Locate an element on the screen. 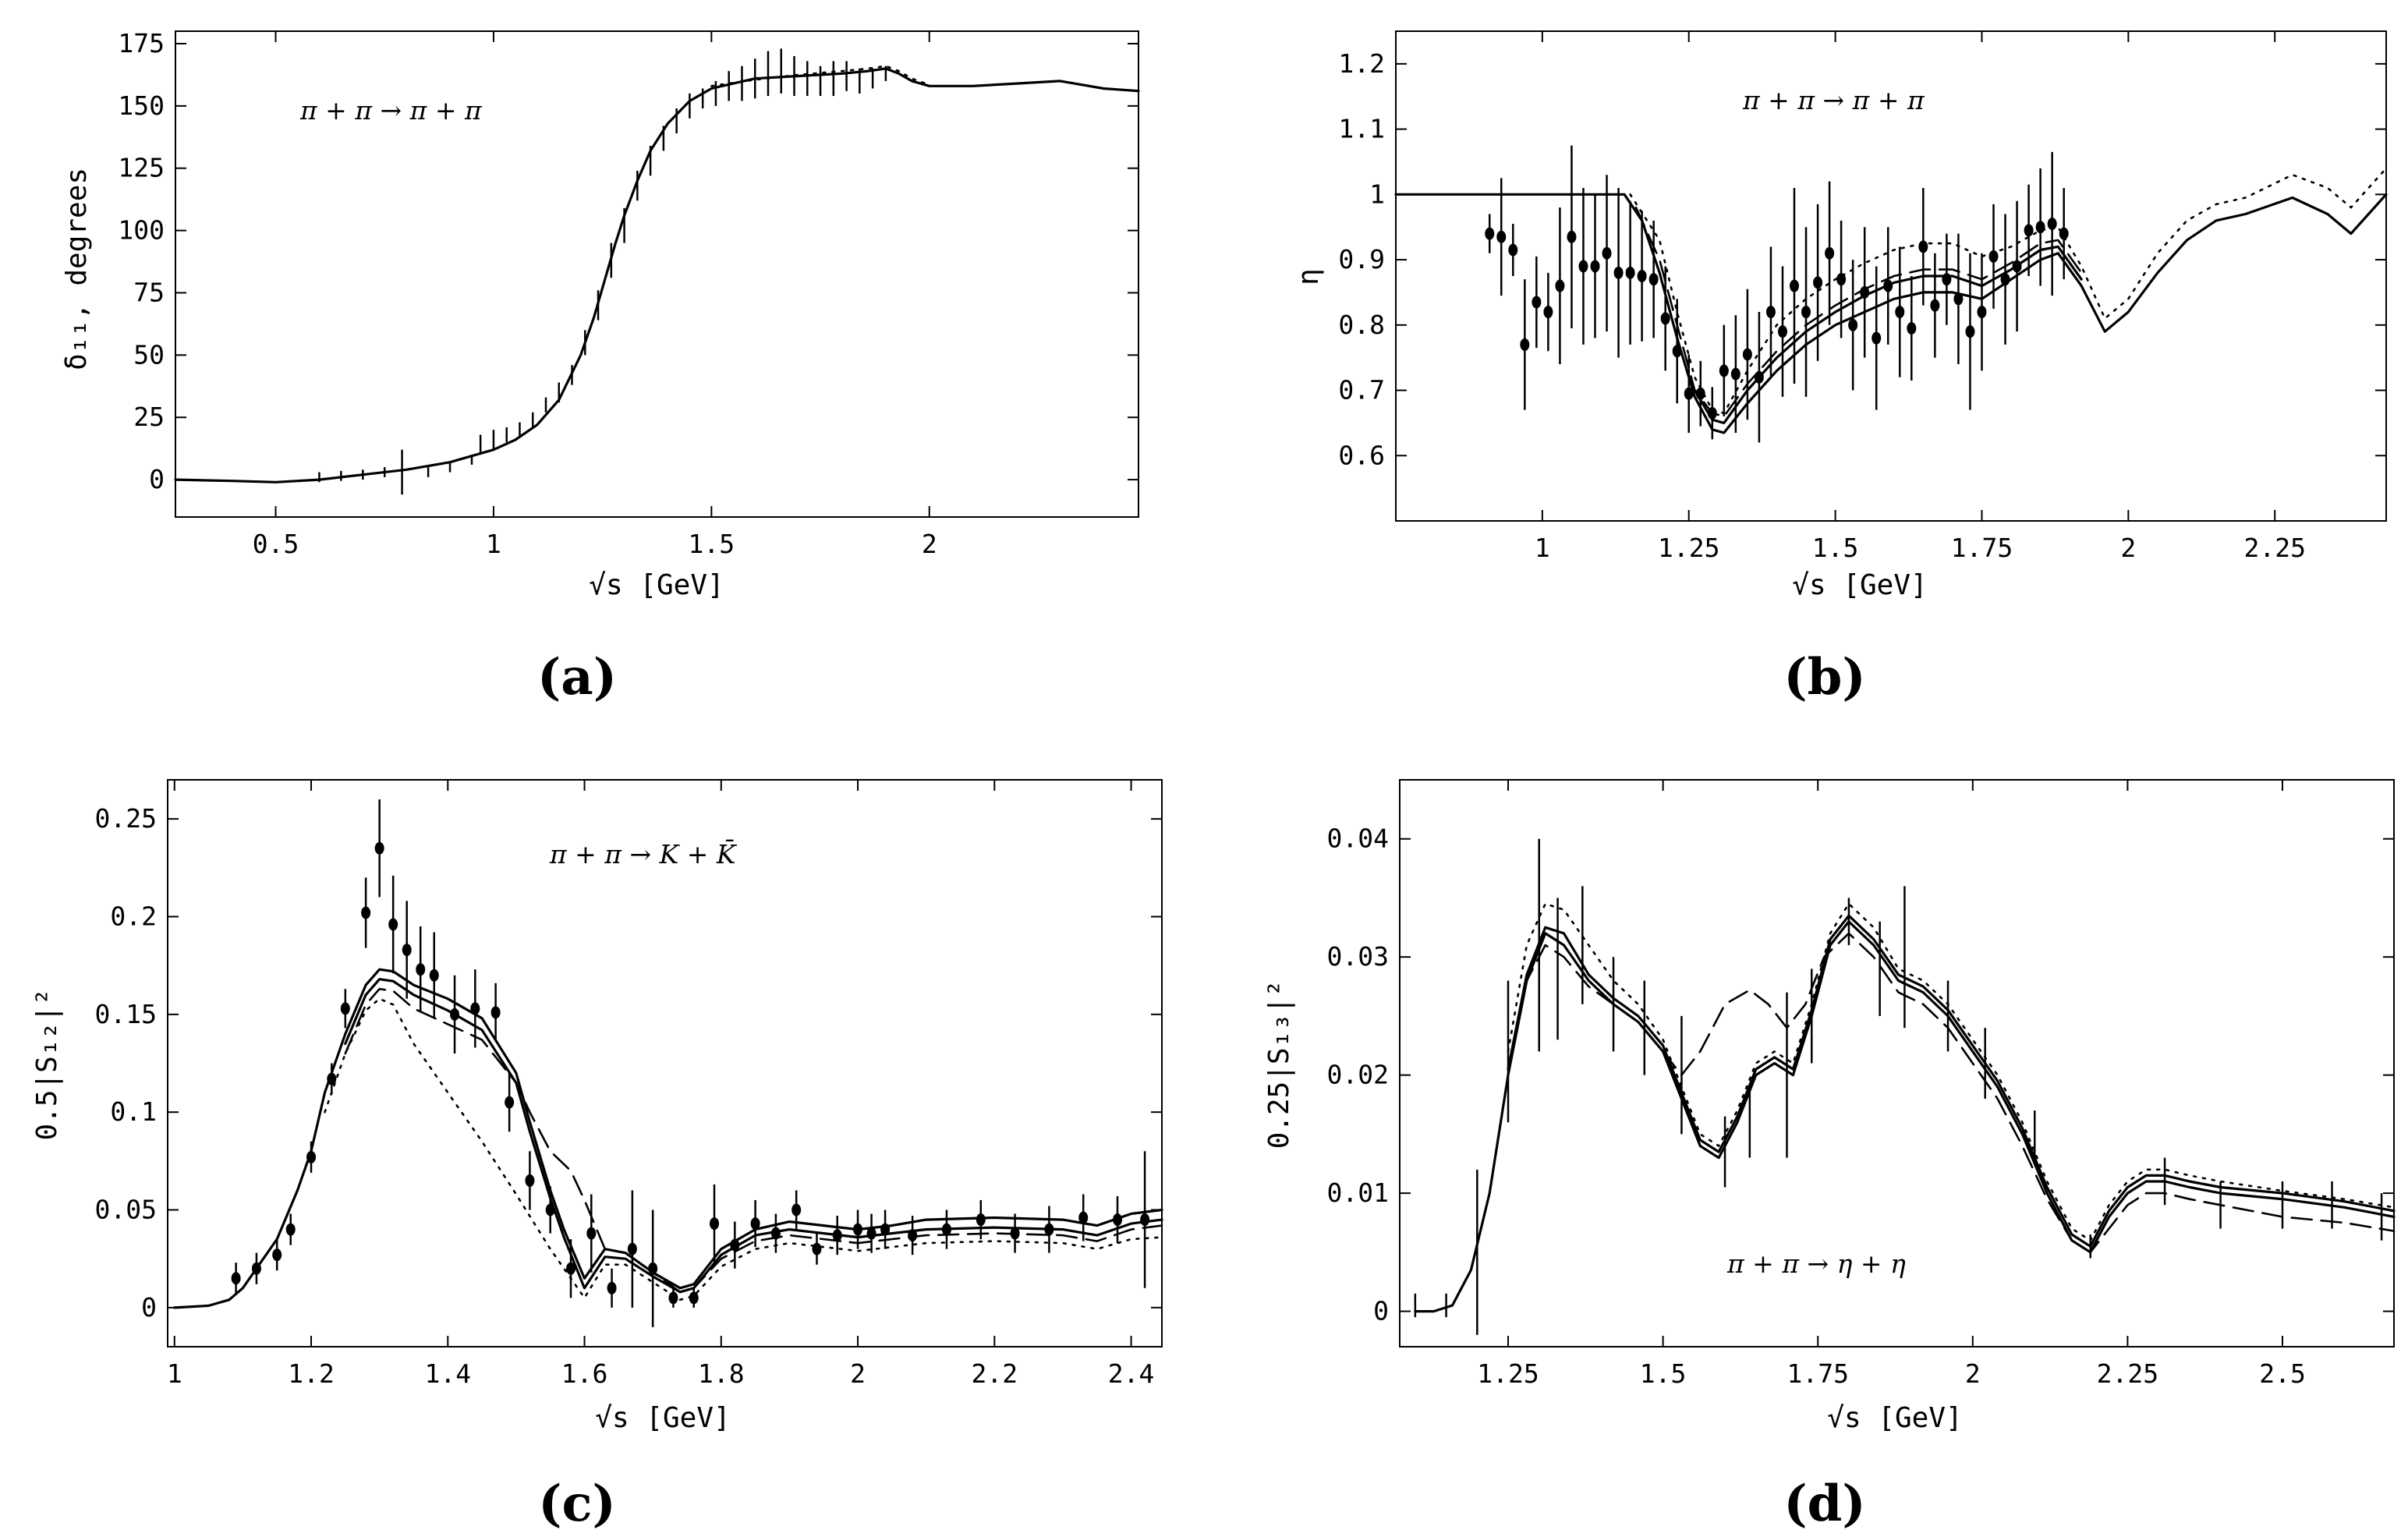  x-tick-label-b: 1.5 is located at coordinates (1835, 548).